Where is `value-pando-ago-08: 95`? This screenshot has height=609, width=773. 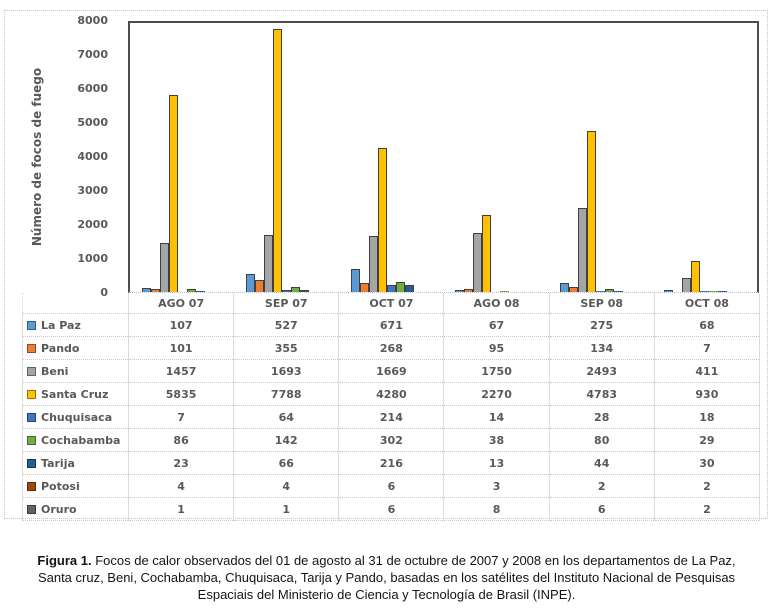
value-pando-ago-08: 95 is located at coordinates (496, 348).